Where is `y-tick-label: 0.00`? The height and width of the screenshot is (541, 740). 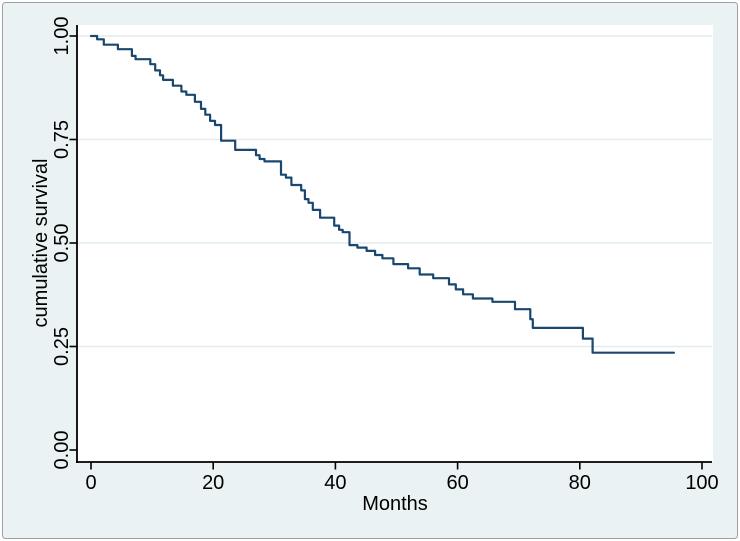 y-tick-label: 0.00 is located at coordinates (62, 450).